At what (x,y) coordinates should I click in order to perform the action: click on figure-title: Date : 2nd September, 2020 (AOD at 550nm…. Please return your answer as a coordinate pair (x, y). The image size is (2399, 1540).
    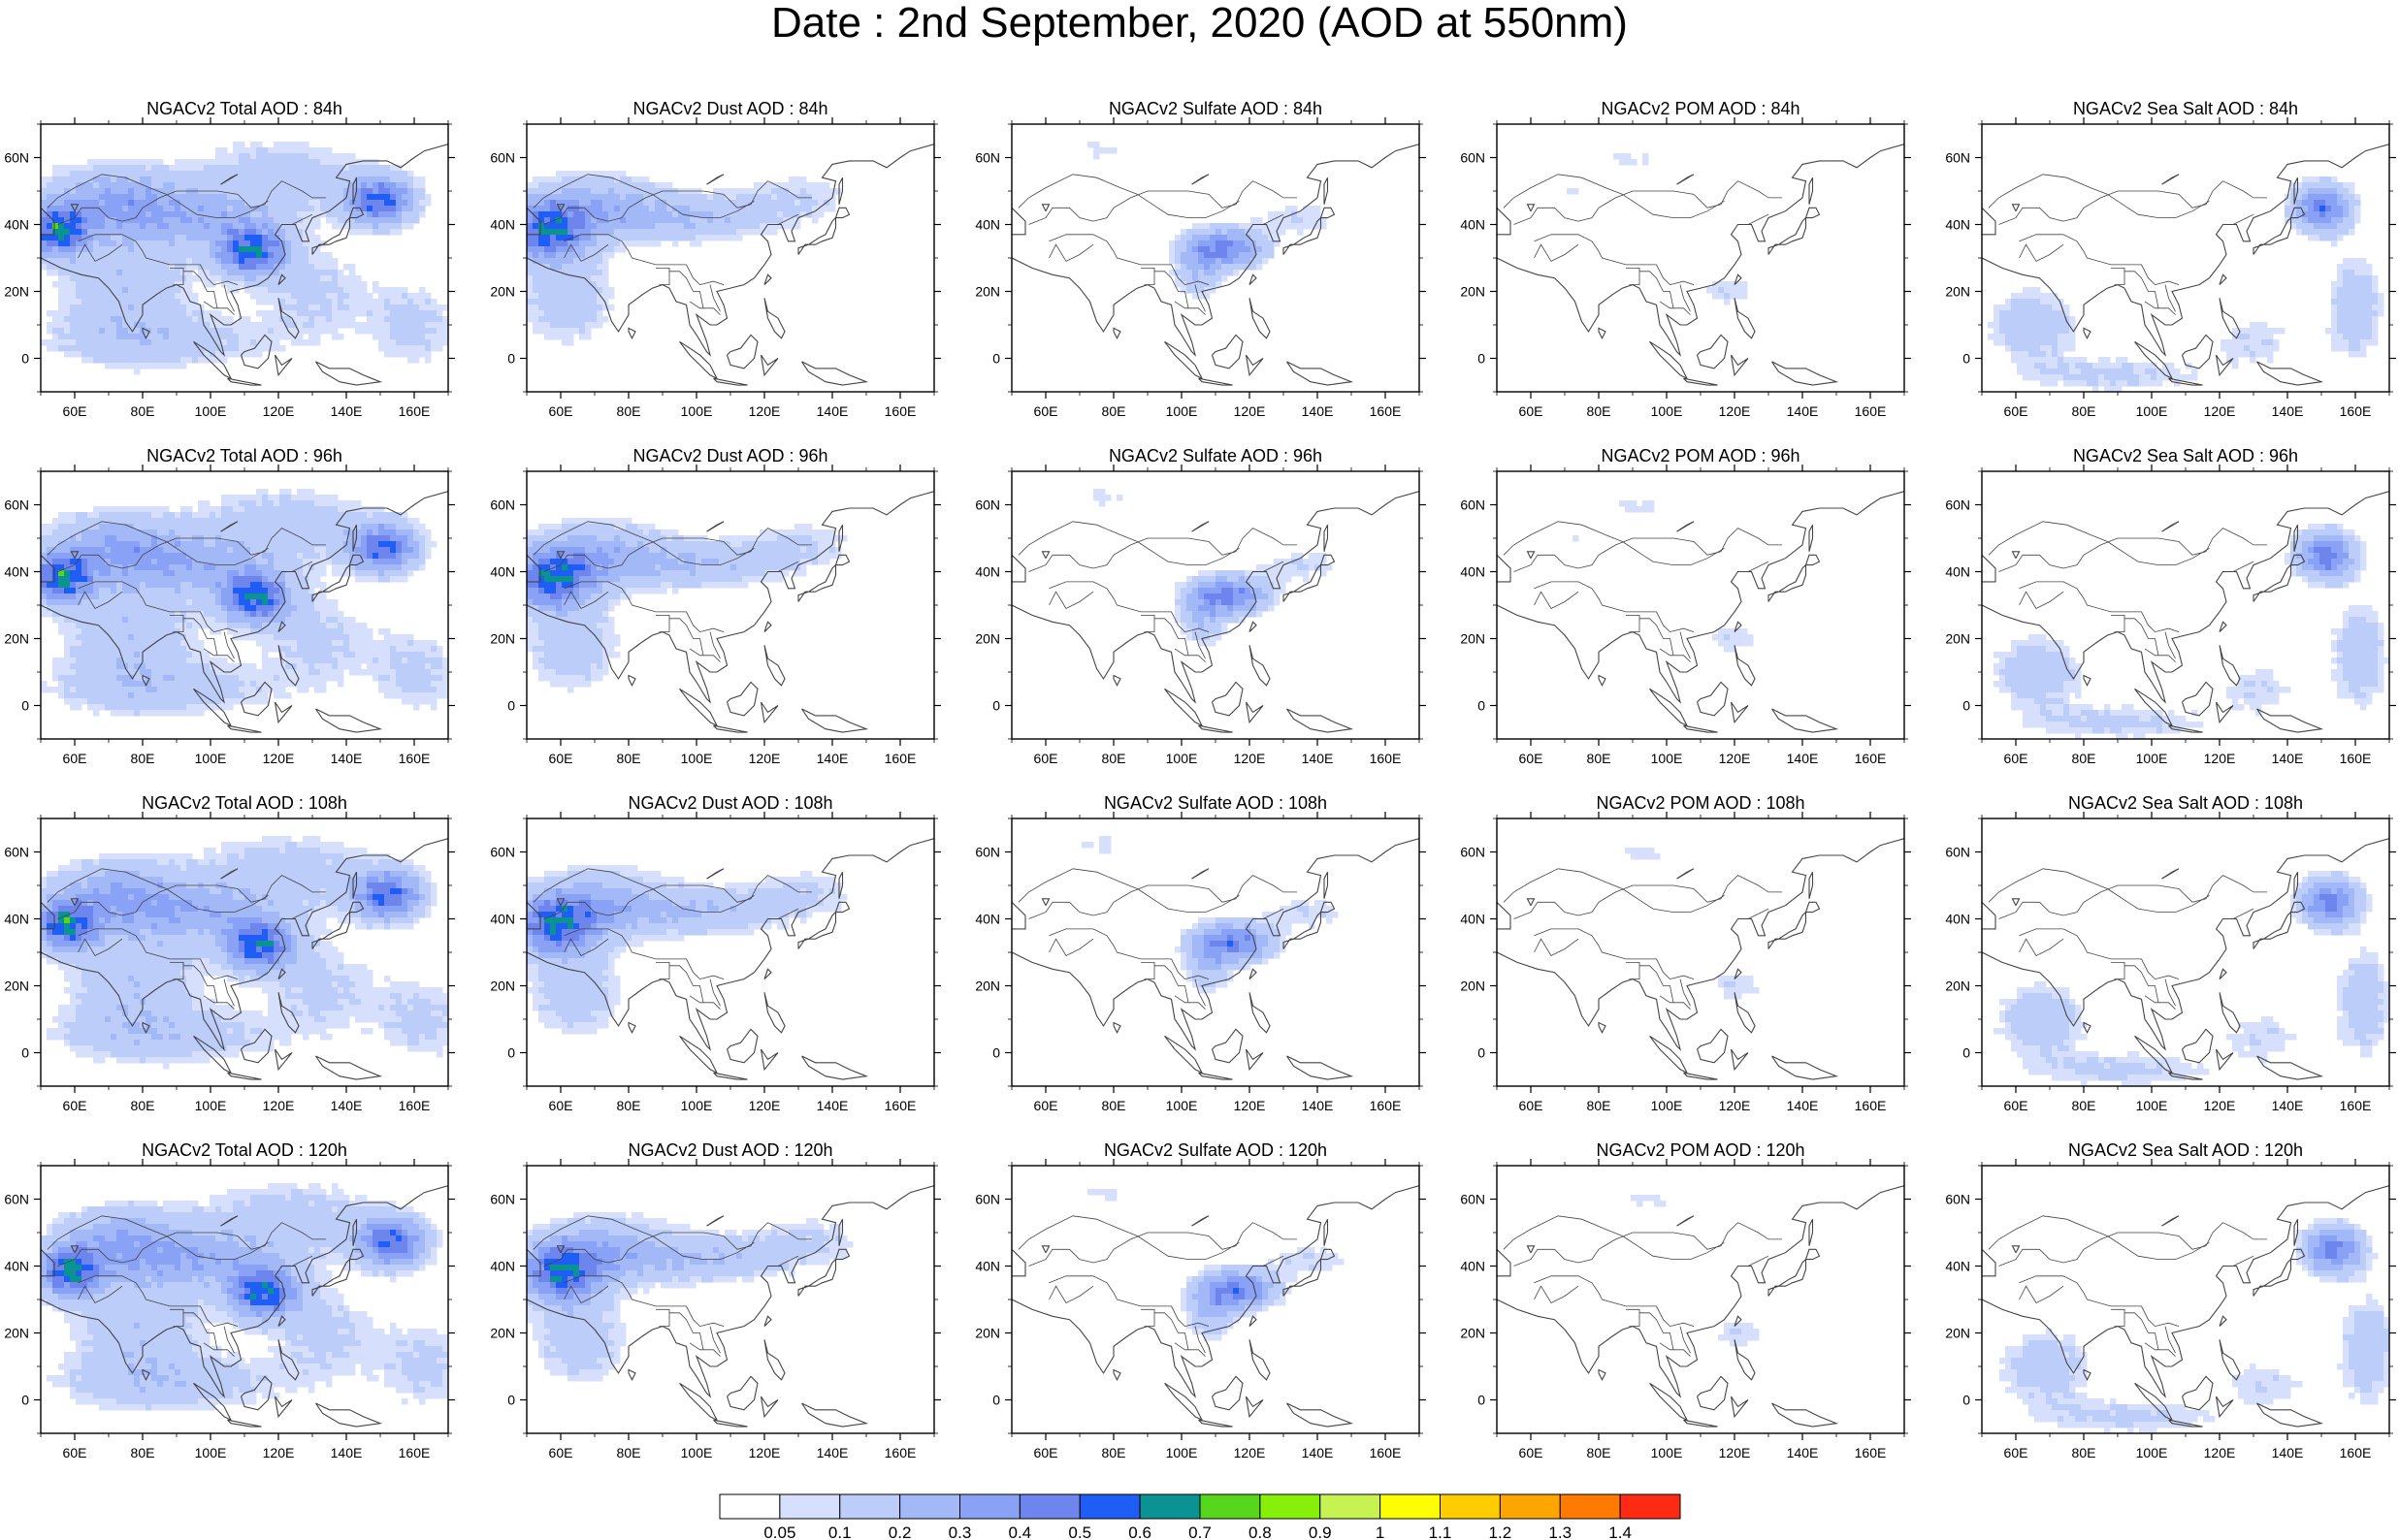
    Looking at the image, I should click on (1199, 23).